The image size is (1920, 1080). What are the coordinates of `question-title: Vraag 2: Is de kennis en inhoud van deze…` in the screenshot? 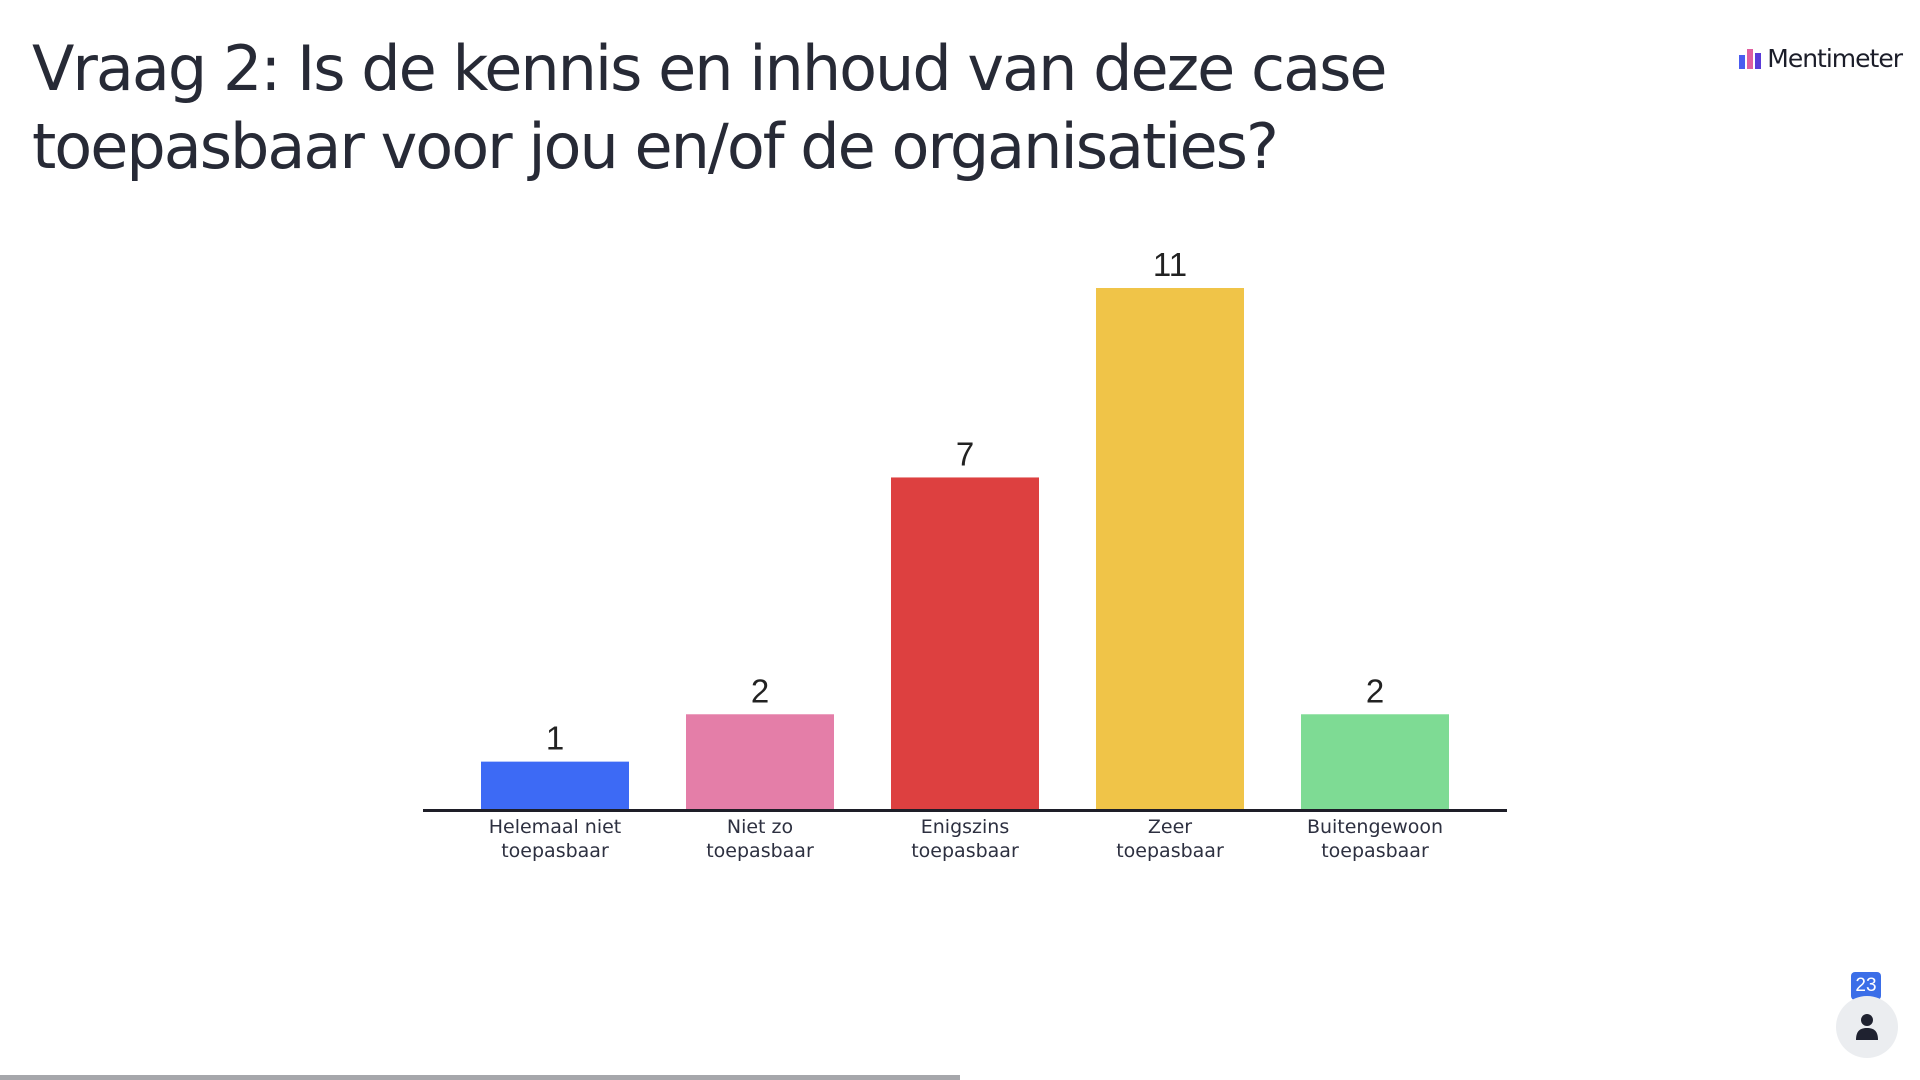 It's located at (710, 107).